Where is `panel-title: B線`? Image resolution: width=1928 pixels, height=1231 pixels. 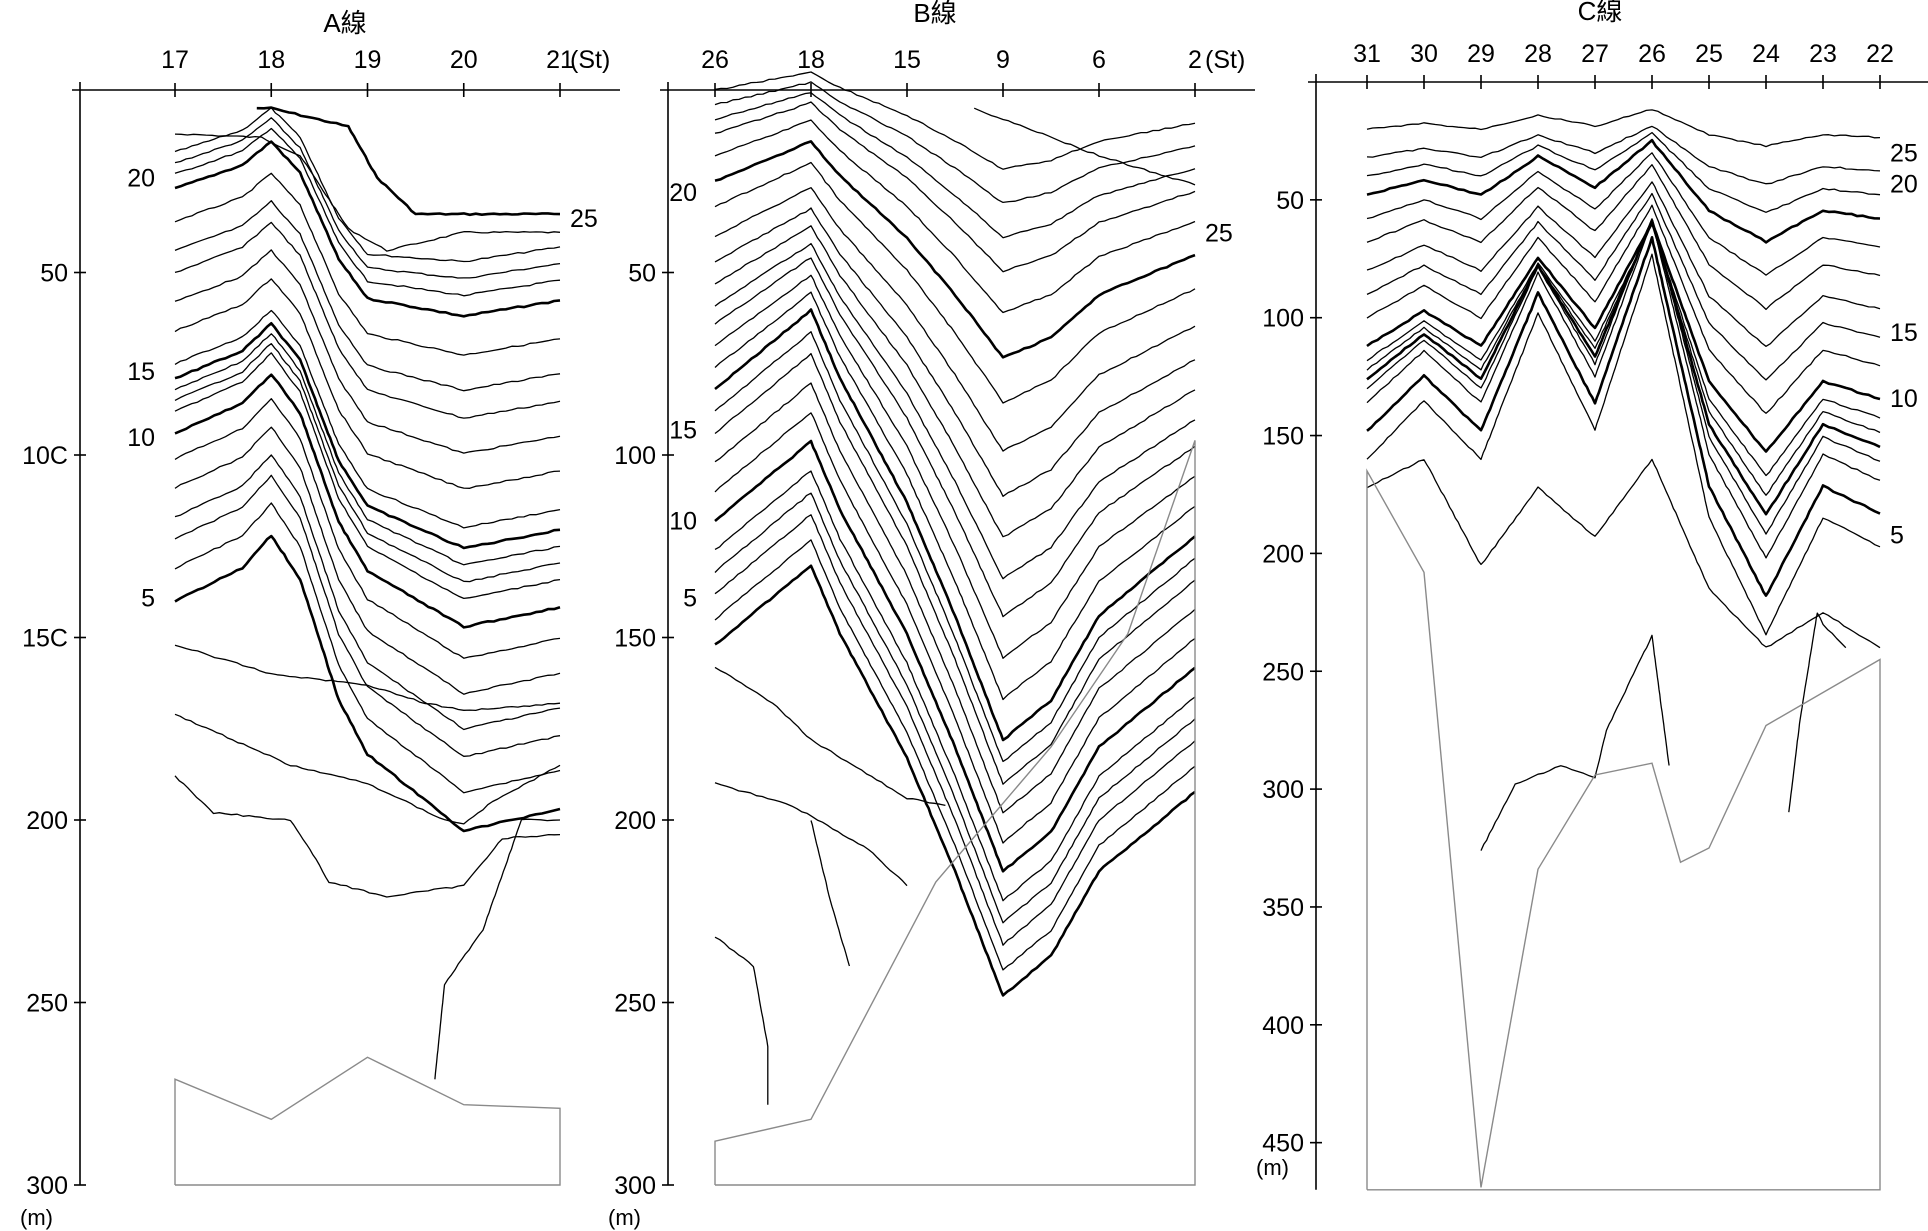
panel-title: B線 is located at coordinates (934, 14).